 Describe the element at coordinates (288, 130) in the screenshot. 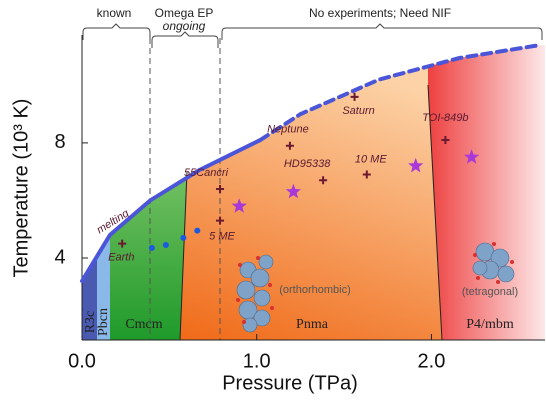

I see `planet-label: Neptune` at that location.